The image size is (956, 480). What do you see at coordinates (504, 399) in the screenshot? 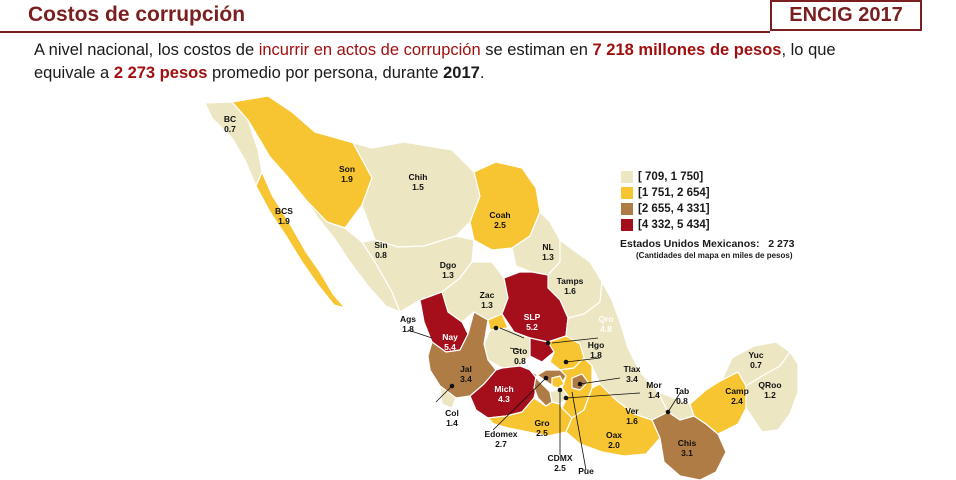
I see `state-value: 4.3` at bounding box center [504, 399].